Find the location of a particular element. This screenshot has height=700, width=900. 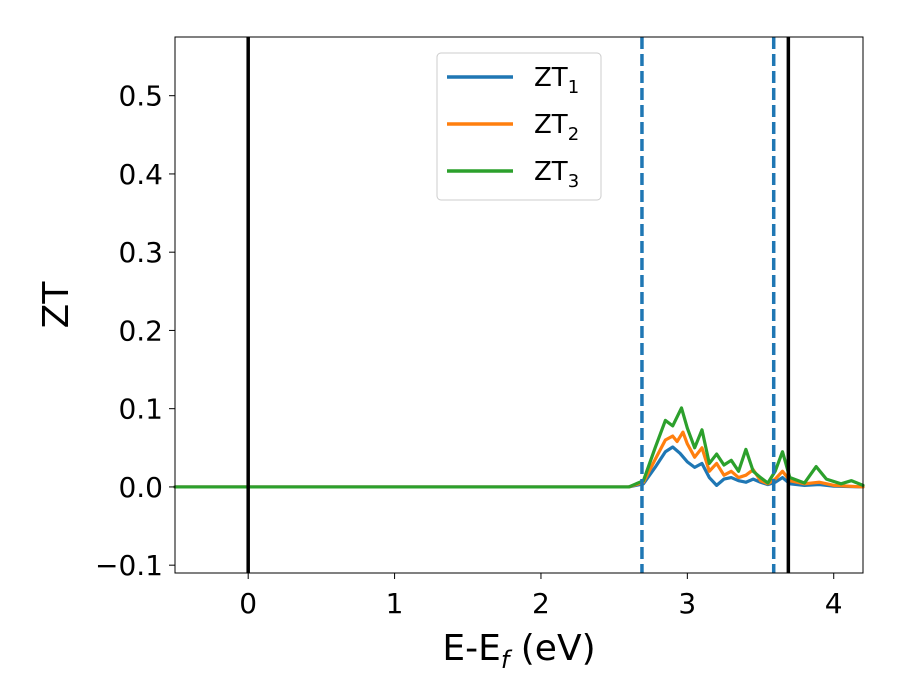

x-tick-label: 2 is located at coordinates (541, 603).